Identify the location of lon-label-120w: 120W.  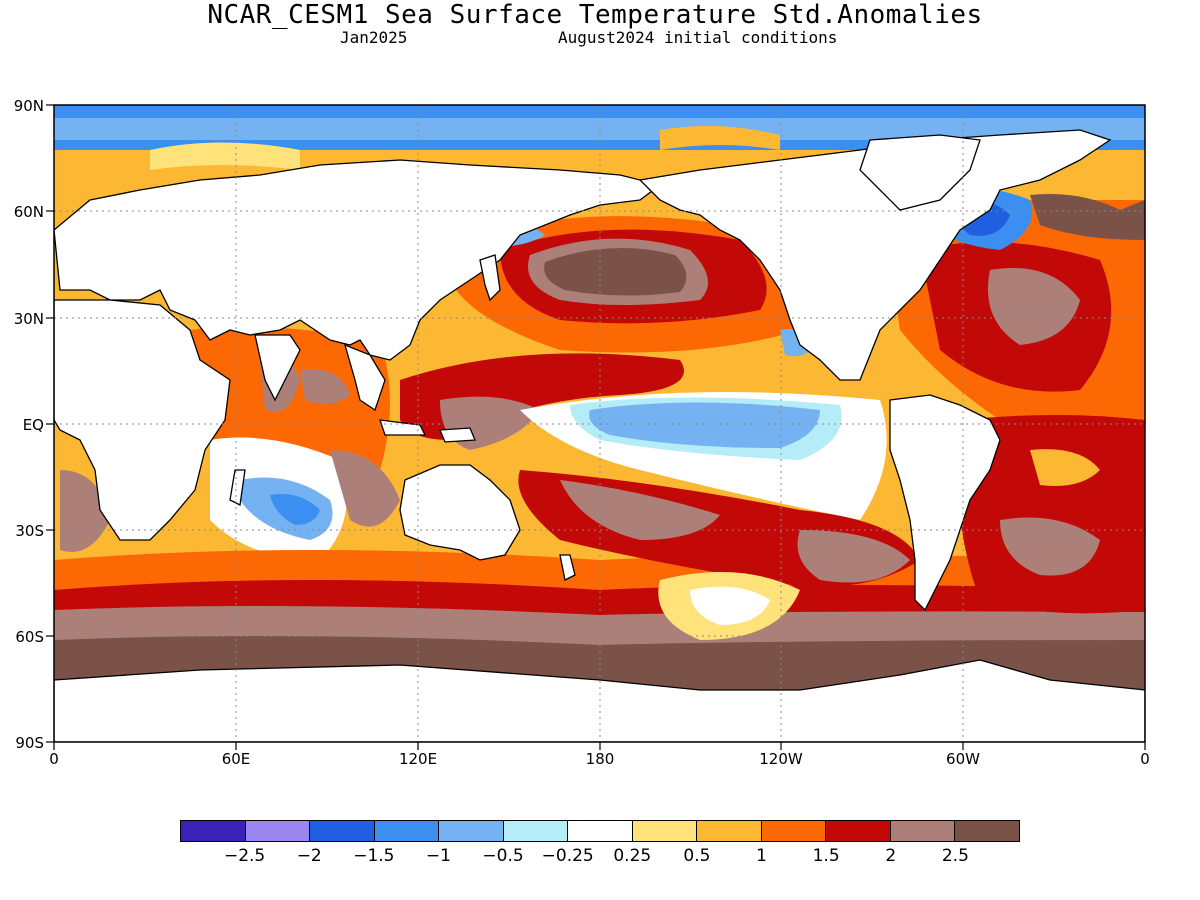
(781, 759).